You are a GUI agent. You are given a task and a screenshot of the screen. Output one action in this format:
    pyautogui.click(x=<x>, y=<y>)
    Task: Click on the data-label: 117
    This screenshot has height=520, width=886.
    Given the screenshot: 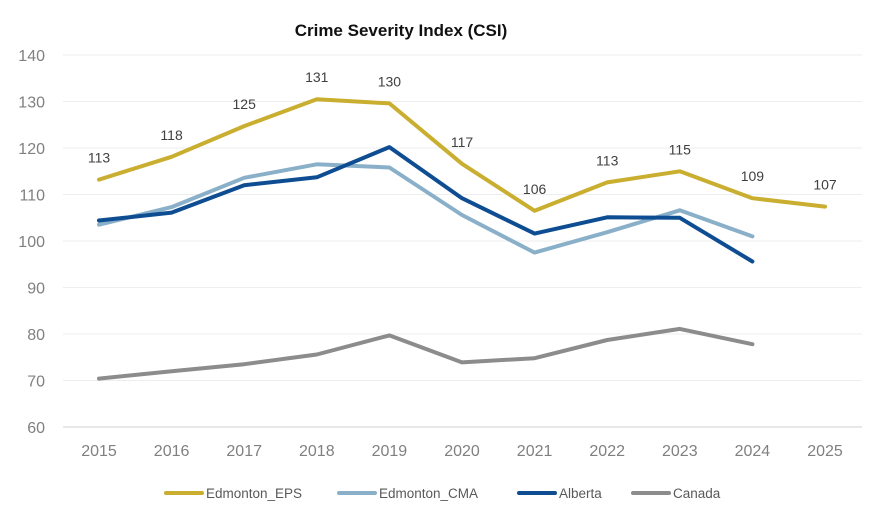 What is the action you would take?
    pyautogui.click(x=462, y=142)
    